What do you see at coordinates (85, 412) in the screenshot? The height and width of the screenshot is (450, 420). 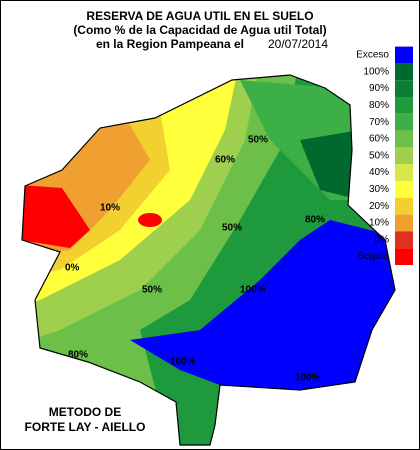 I see `footer-line: METODO DE` at bounding box center [85, 412].